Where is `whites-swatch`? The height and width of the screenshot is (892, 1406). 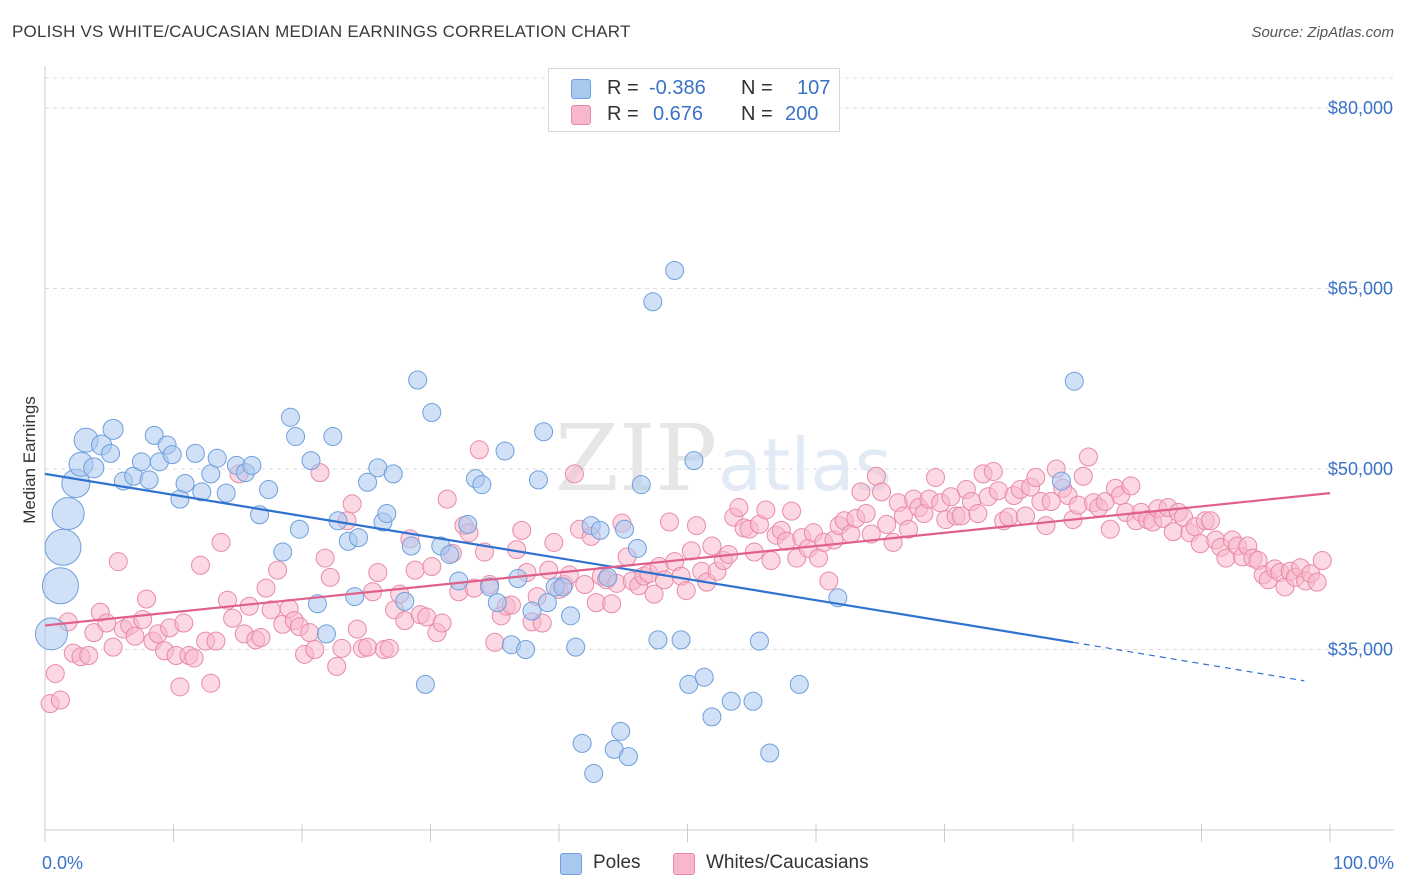
whites-swatch is located at coordinates (581, 115).